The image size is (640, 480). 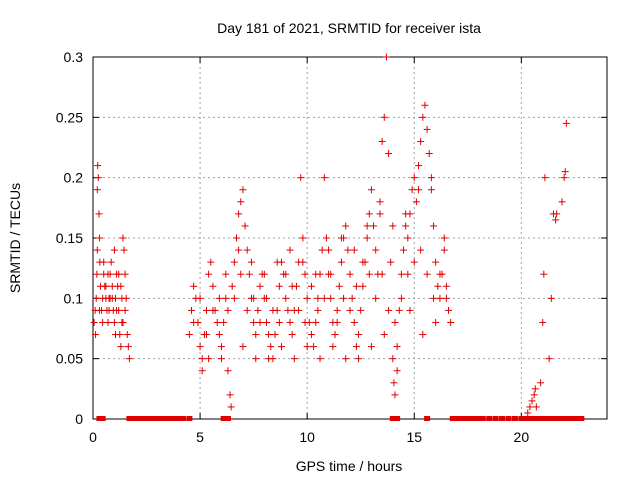 I want to click on x-tick-label: 5, so click(x=200, y=437).